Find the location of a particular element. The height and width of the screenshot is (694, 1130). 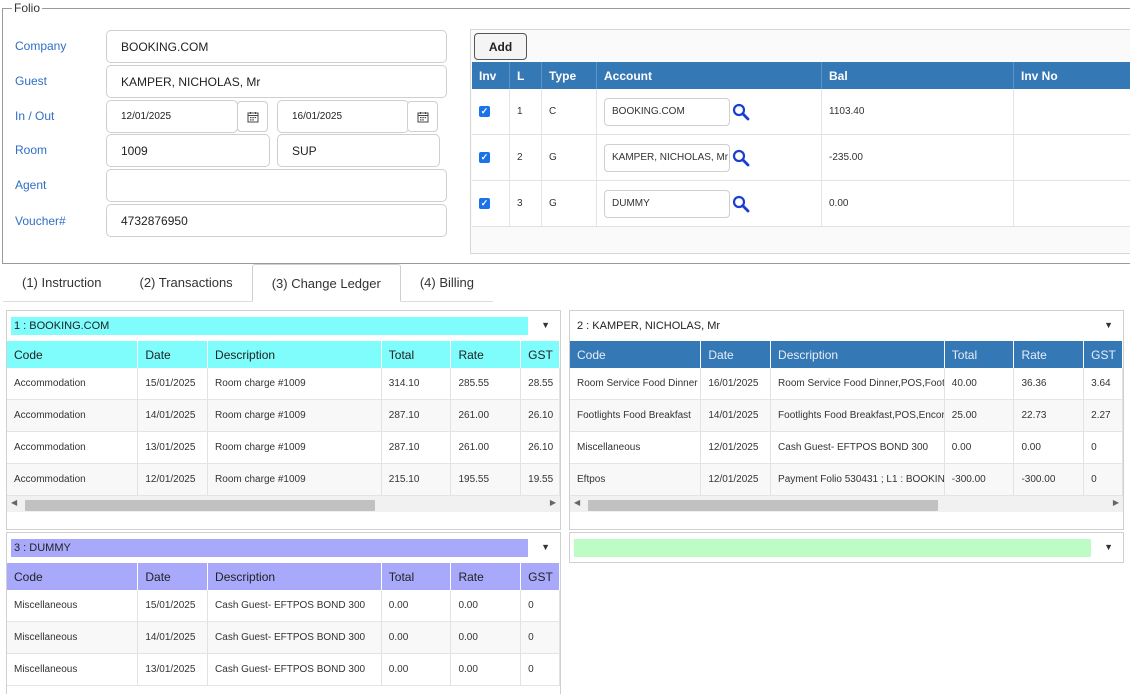

ledger-header: 2 : KAMPER, NICHOLAS, Mr ▼ is located at coordinates (846, 326).